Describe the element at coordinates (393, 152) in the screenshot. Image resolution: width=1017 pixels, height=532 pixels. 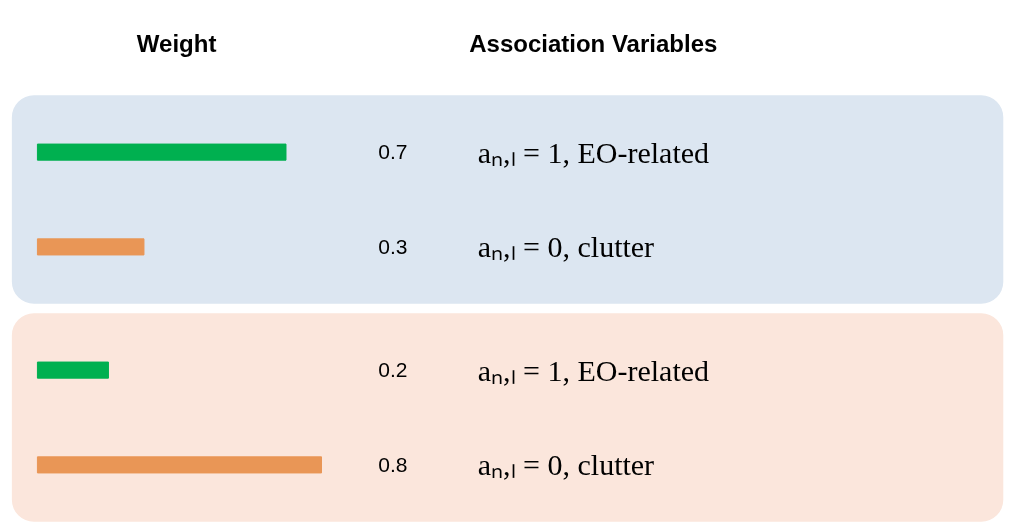
I see `data-label: 0.7` at that location.